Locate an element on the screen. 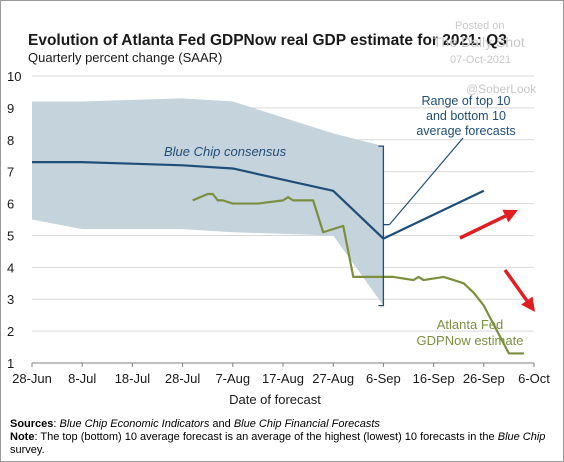 This screenshot has width=564, height=462. gdpnow-label-line-1: Atlanta Fed is located at coordinates (470, 324).